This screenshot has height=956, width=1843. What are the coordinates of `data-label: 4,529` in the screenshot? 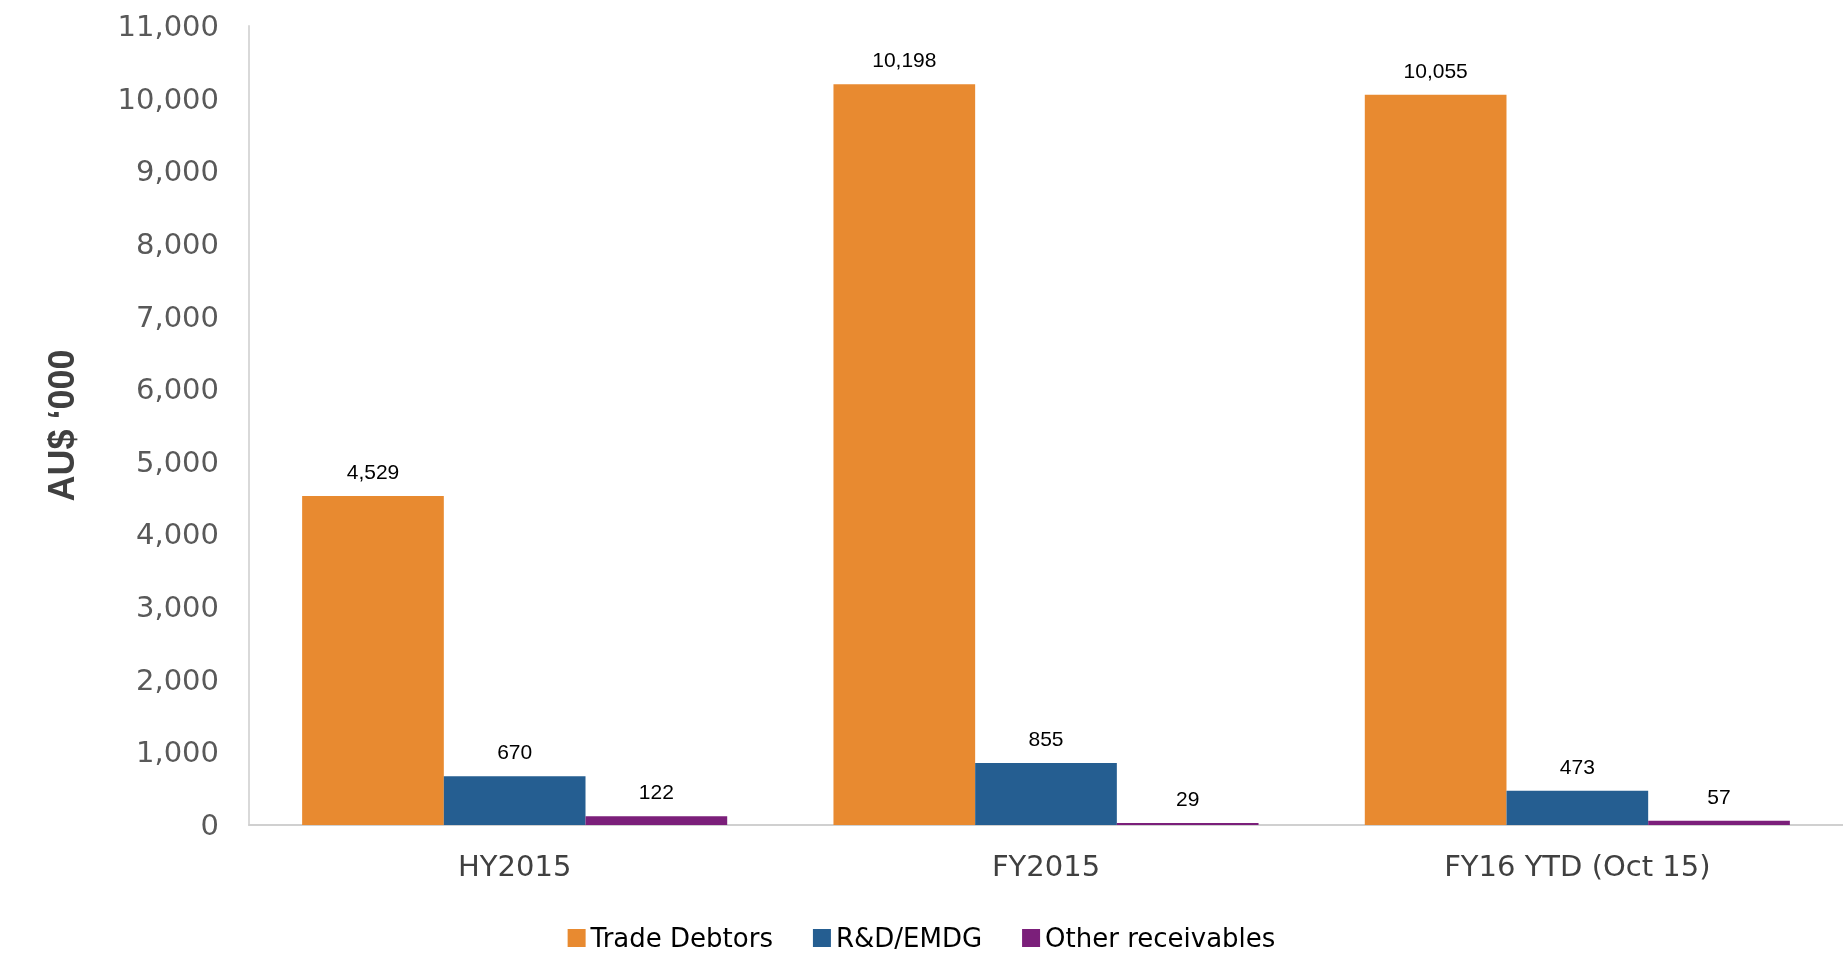 It's located at (373, 472).